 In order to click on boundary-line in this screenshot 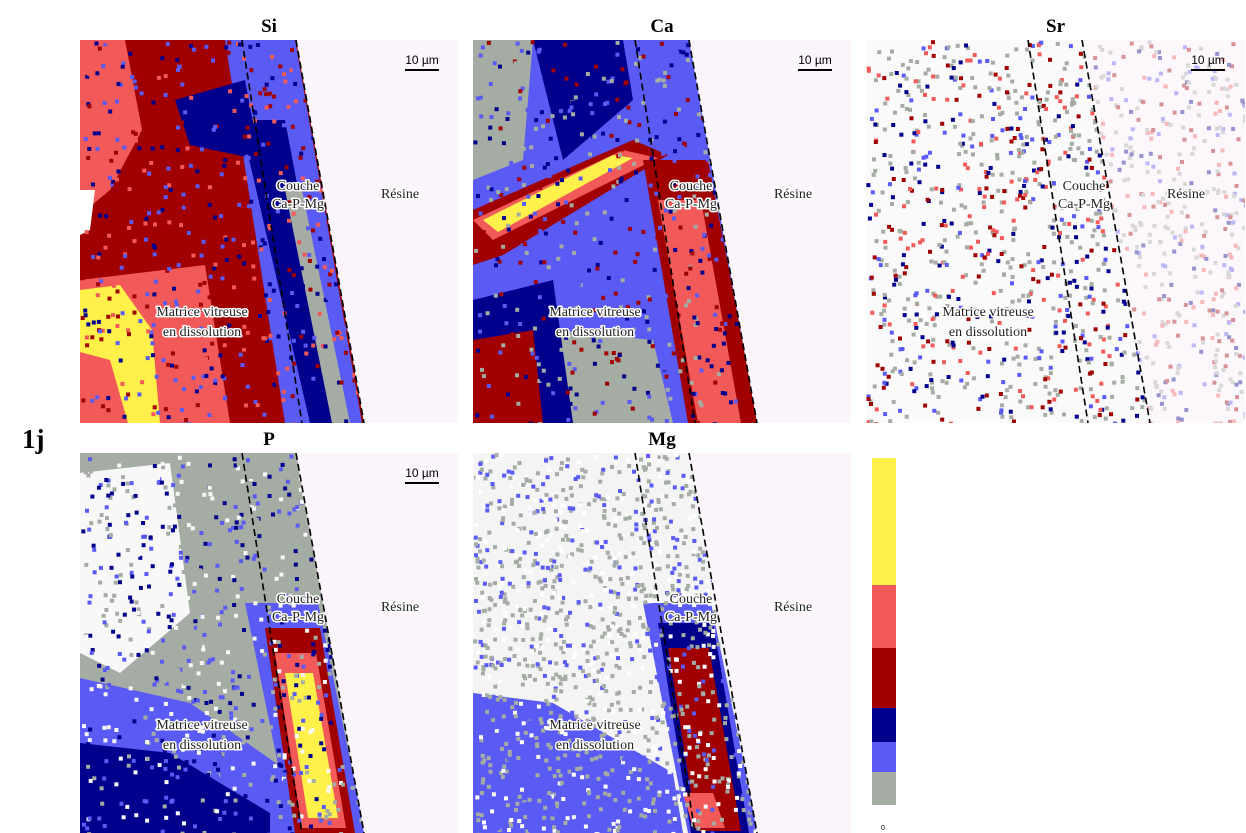, I will do `click(665, 643)`.